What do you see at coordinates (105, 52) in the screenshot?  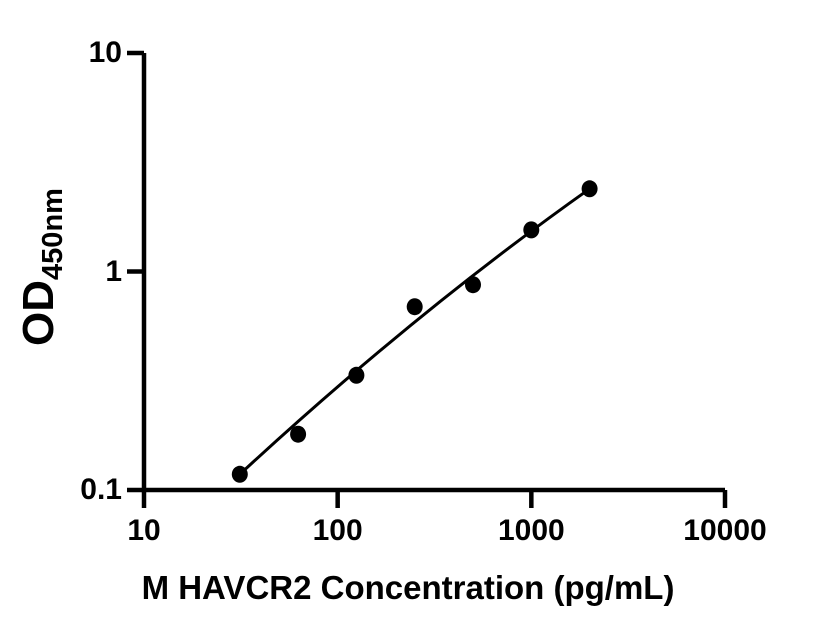 I see `y-tick-label-10: 10` at bounding box center [105, 52].